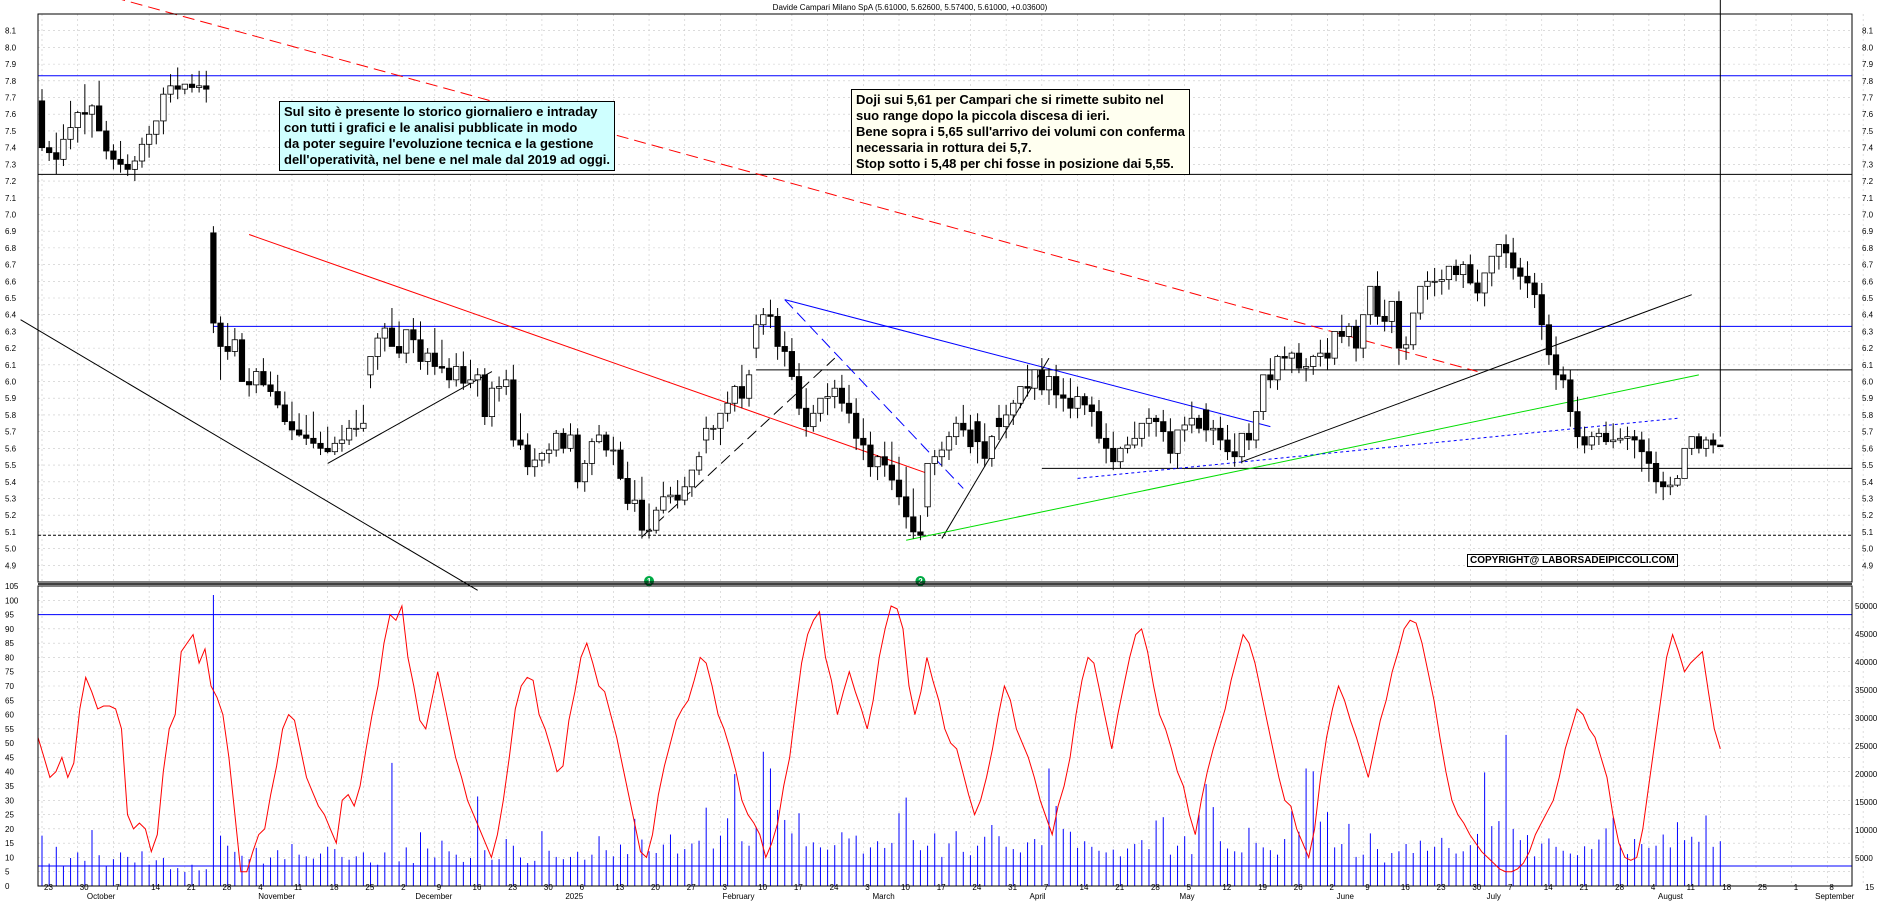  I want to click on x-tick-label: 30, so click(1476, 887).